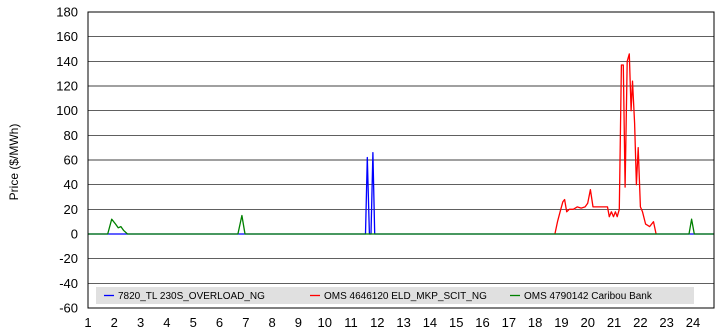 Image resolution: width=717 pixels, height=333 pixels. I want to click on x-tick-label: 17, so click(509, 322).